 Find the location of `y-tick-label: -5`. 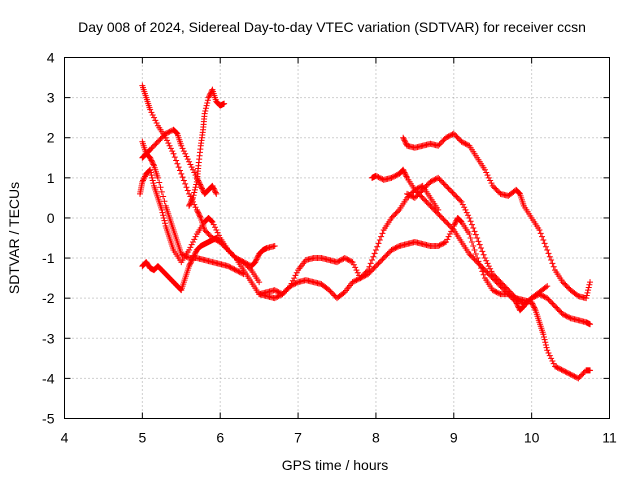

y-tick-label: -5 is located at coordinates (48, 419).